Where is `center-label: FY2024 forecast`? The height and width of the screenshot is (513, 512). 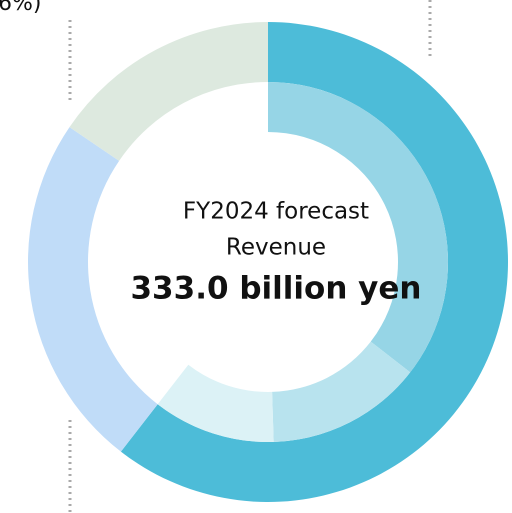 center-label: FY2024 forecast is located at coordinates (276, 212).